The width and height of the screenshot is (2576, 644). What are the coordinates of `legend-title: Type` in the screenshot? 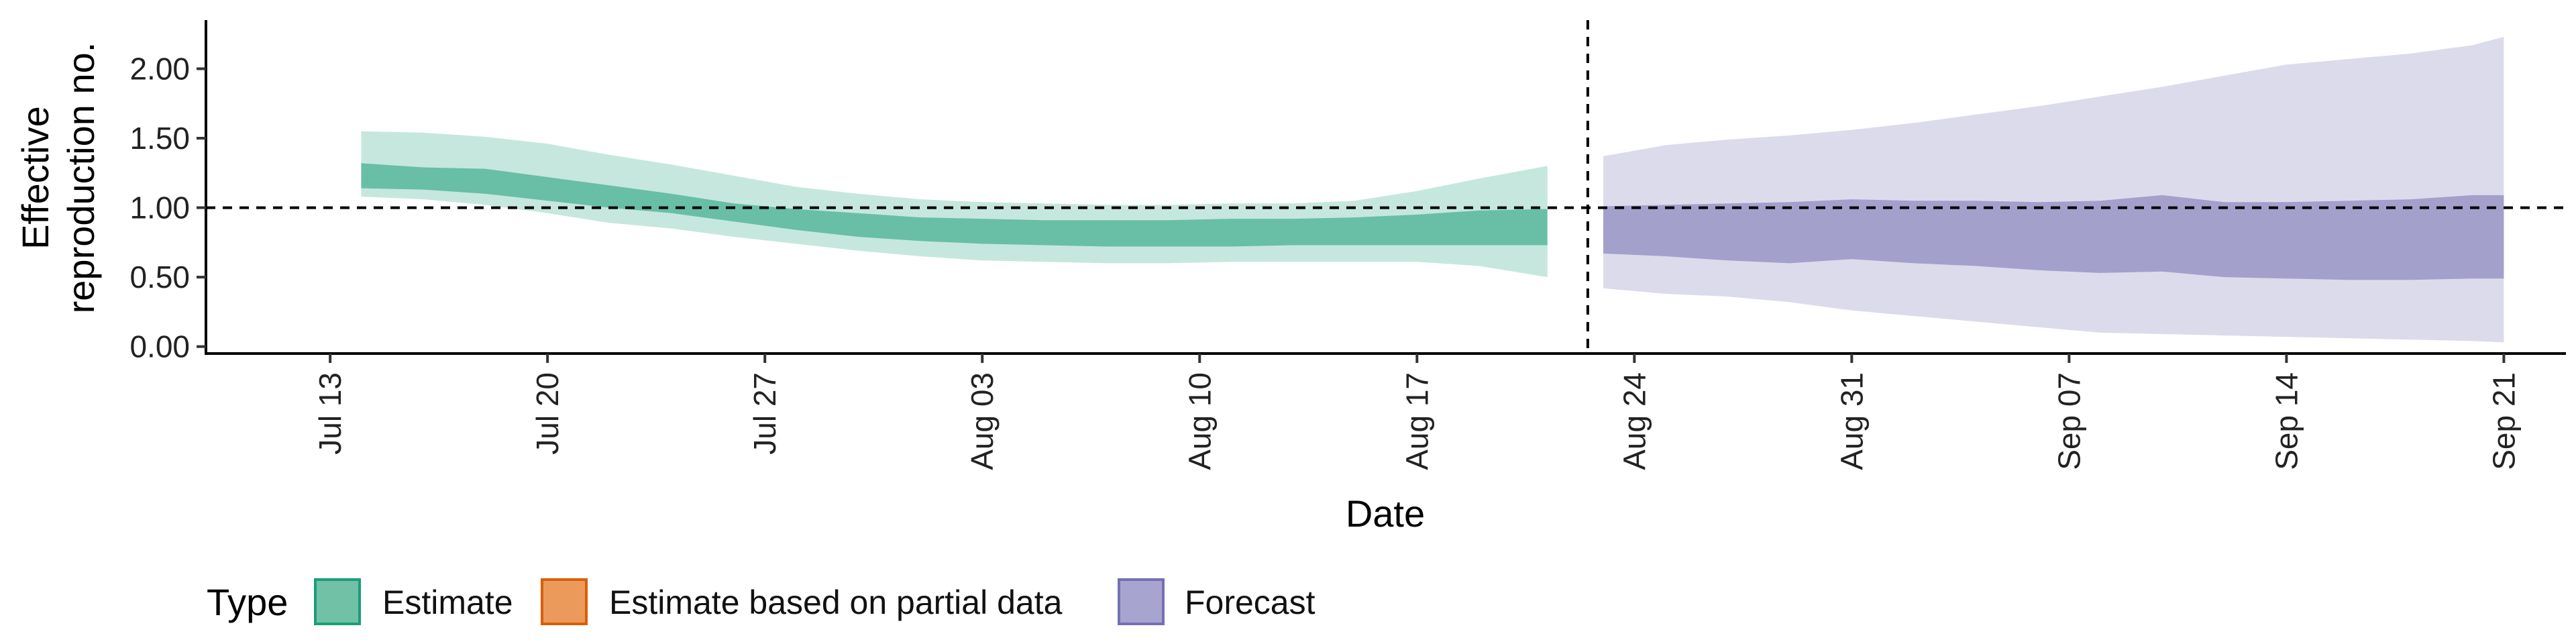 It's located at (247, 602).